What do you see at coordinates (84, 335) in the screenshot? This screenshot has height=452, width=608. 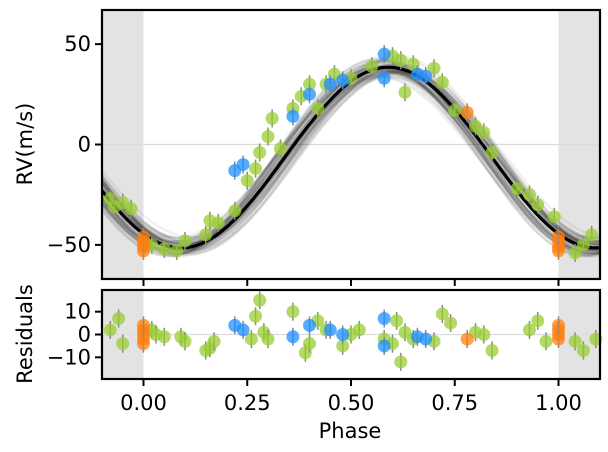 I see `residuals-ytick-label: 0` at bounding box center [84, 335].